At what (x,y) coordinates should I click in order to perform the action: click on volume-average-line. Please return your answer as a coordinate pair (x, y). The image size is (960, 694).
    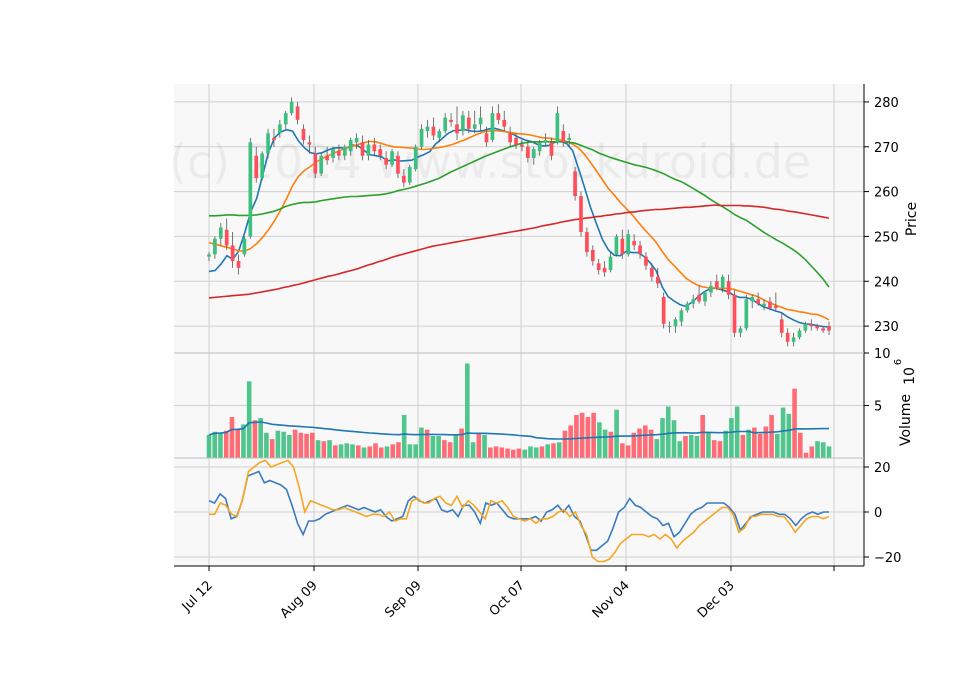
    Looking at the image, I should click on (518, 430).